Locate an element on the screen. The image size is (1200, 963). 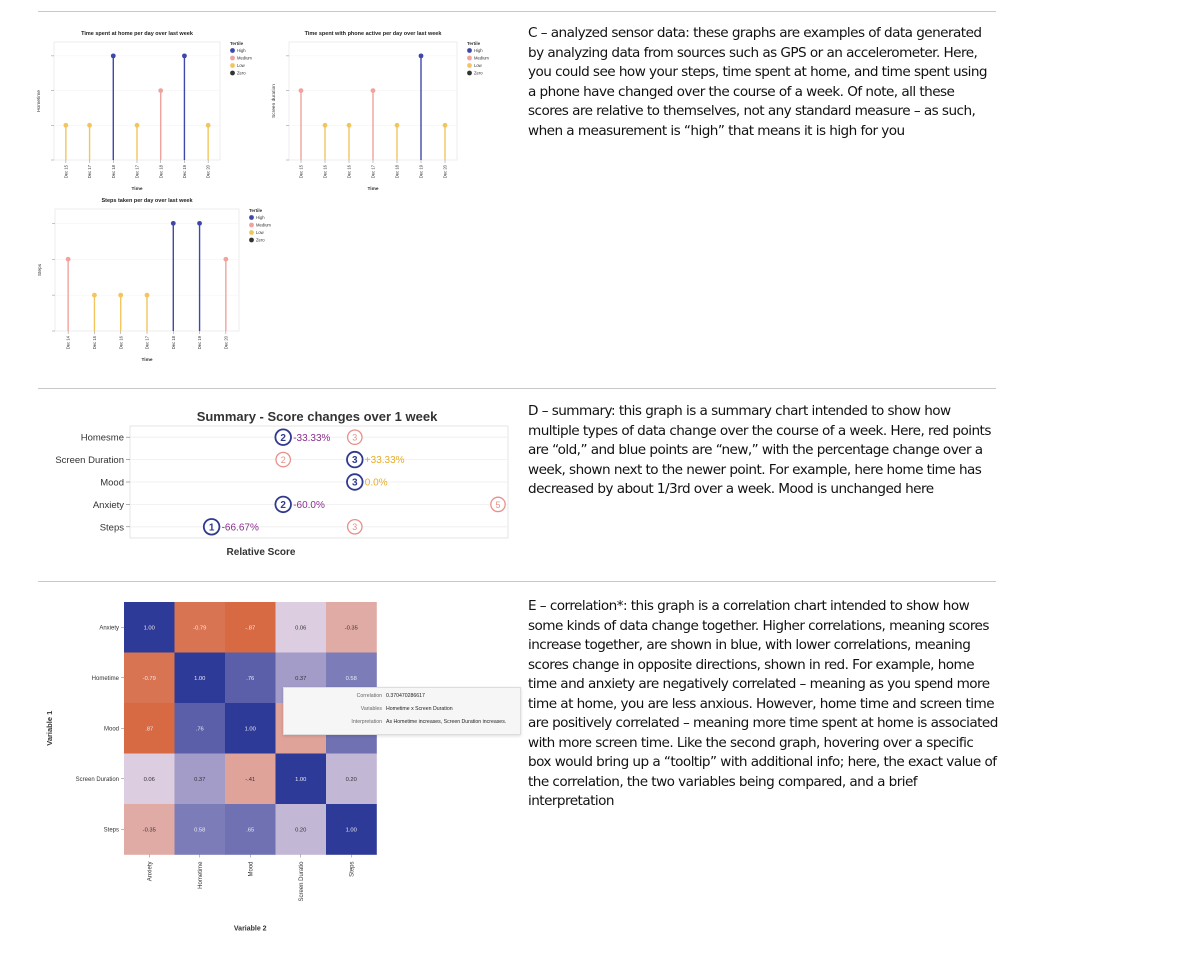
cell-value: 0.37 is located at coordinates (199, 780).